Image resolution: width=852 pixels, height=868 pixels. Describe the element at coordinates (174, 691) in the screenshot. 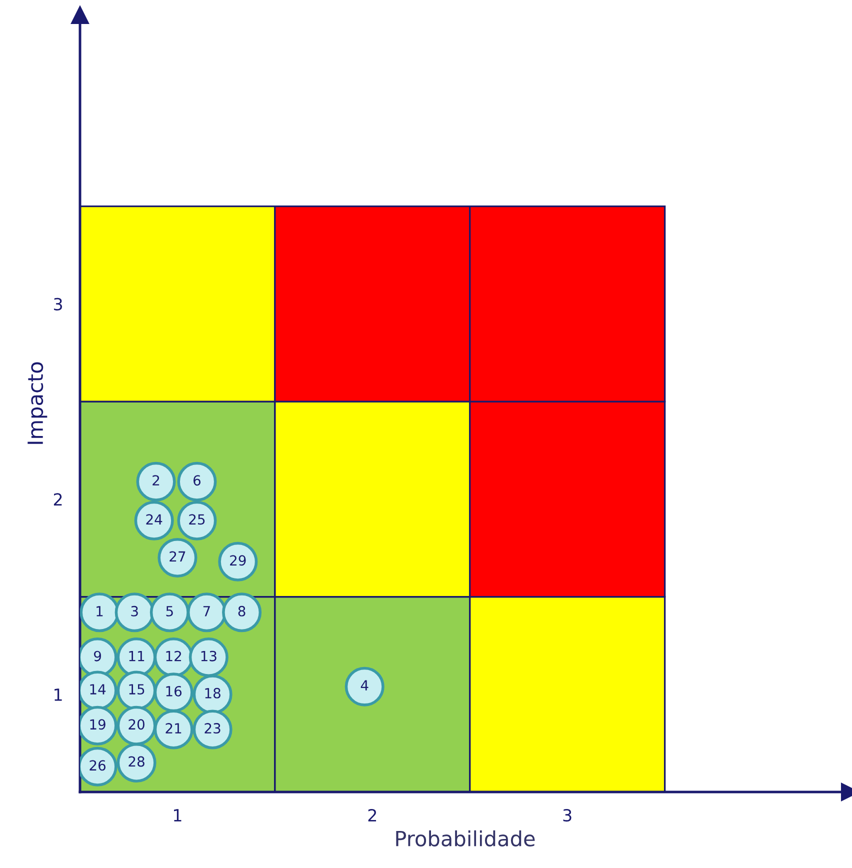

I see `annotation: 16` at that location.